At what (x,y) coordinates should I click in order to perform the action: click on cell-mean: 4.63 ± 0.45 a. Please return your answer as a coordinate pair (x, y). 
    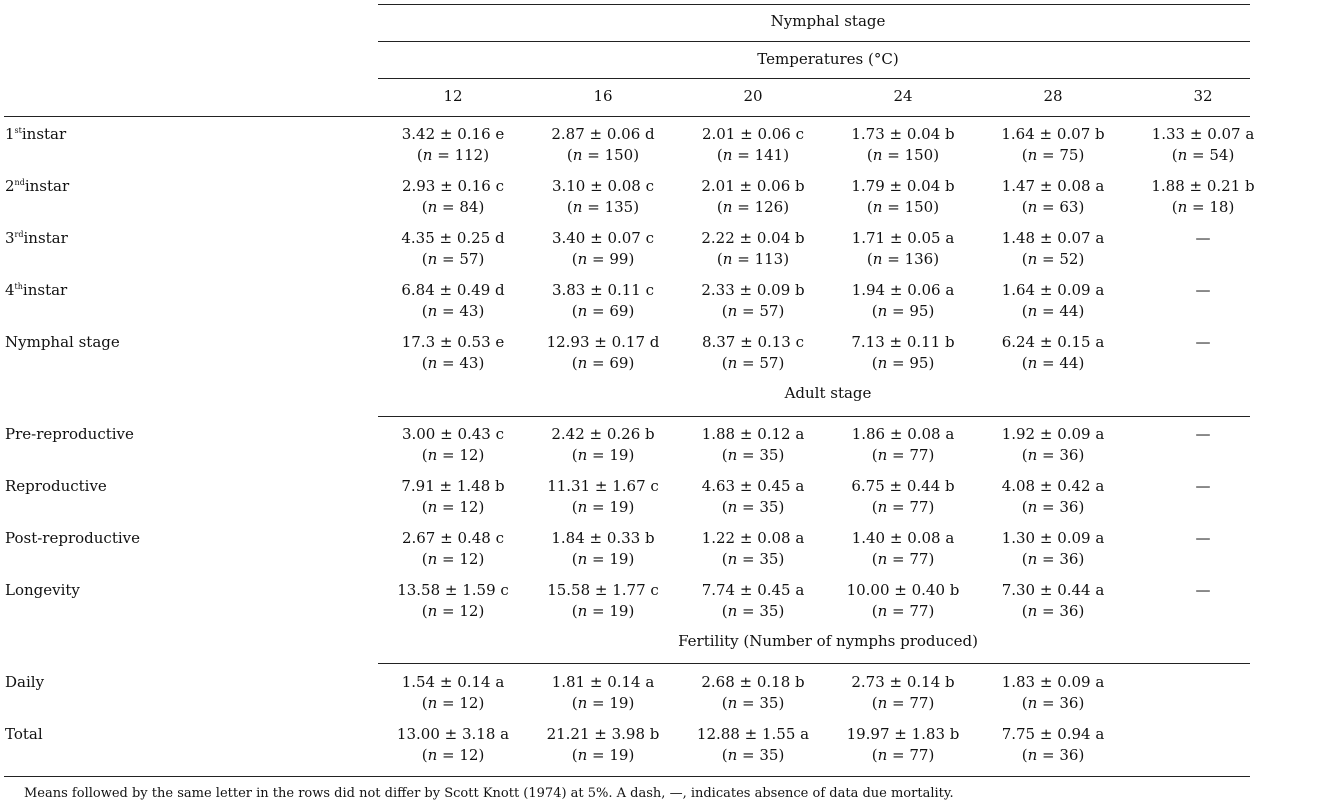
    Looking at the image, I should click on (753, 486).